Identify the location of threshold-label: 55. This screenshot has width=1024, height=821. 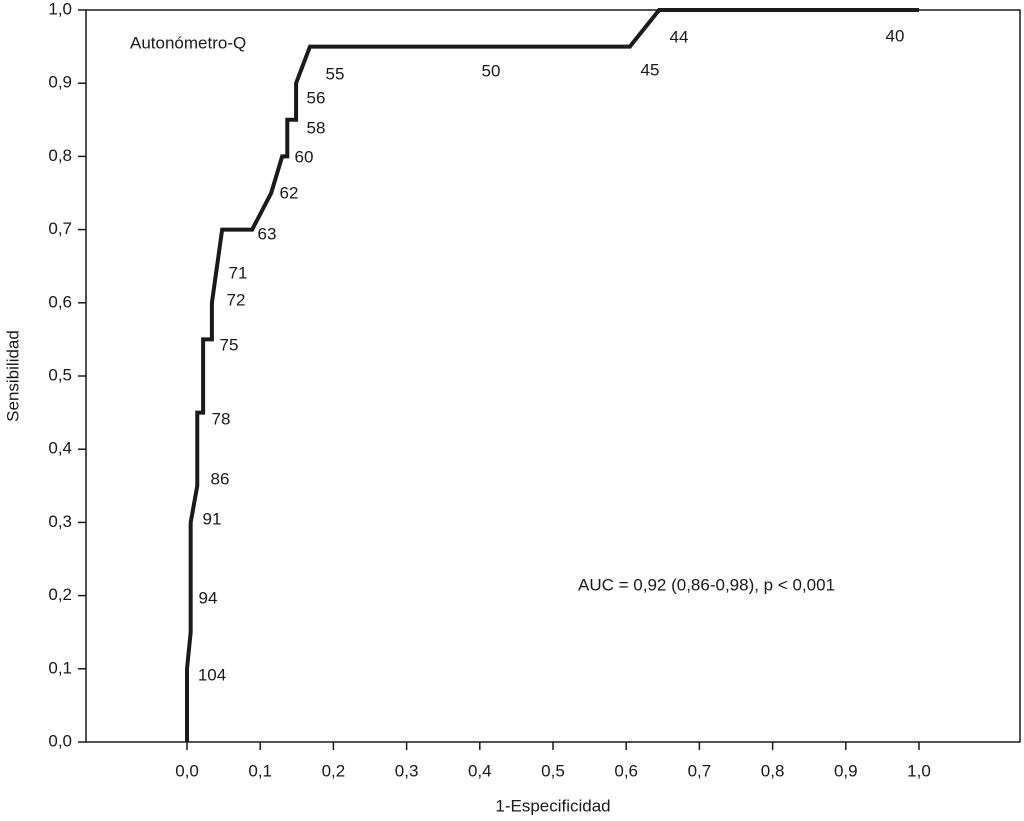
(335, 73).